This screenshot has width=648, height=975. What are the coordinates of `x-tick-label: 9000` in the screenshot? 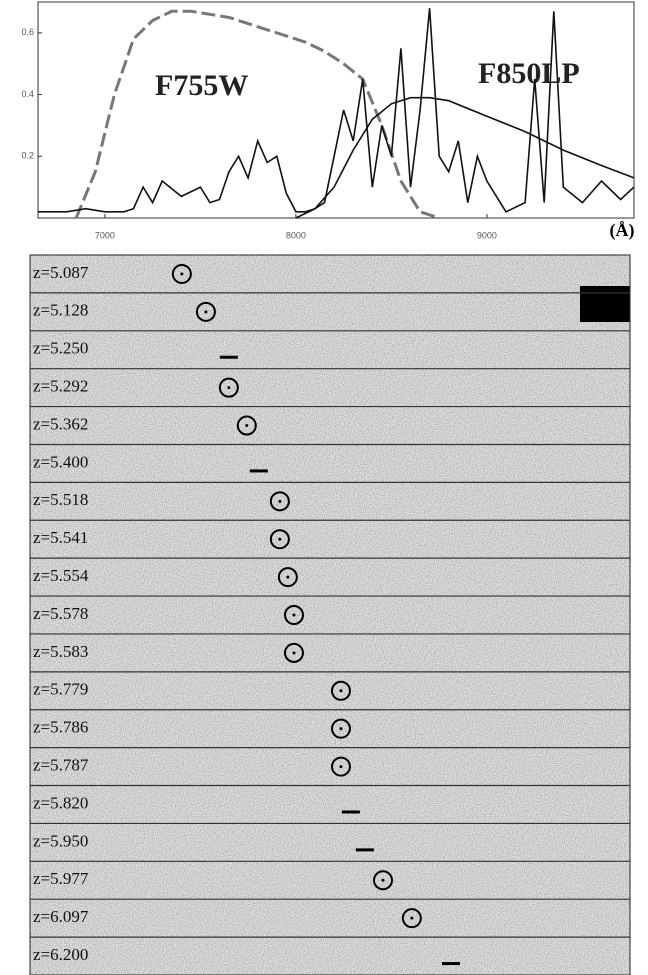 It's located at (487, 235).